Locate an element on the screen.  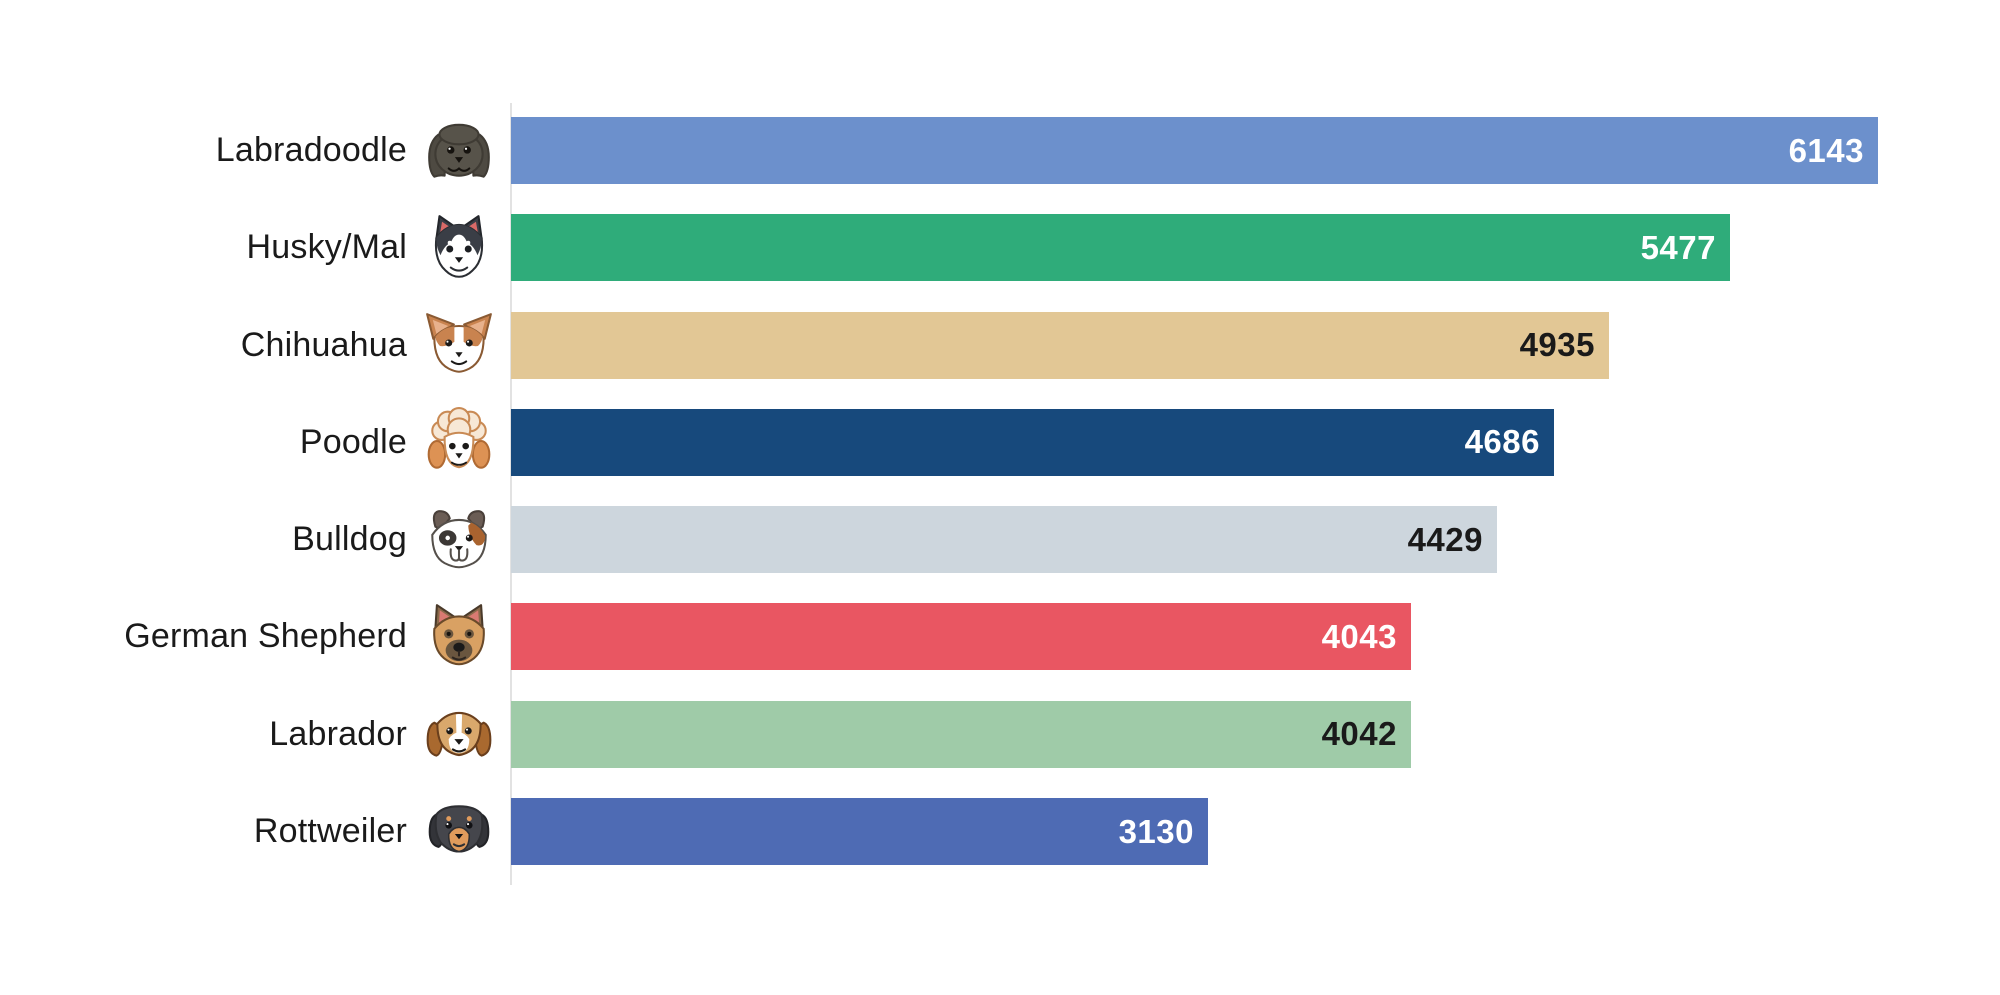
bar-value-label: 5477 is located at coordinates (1678, 247).